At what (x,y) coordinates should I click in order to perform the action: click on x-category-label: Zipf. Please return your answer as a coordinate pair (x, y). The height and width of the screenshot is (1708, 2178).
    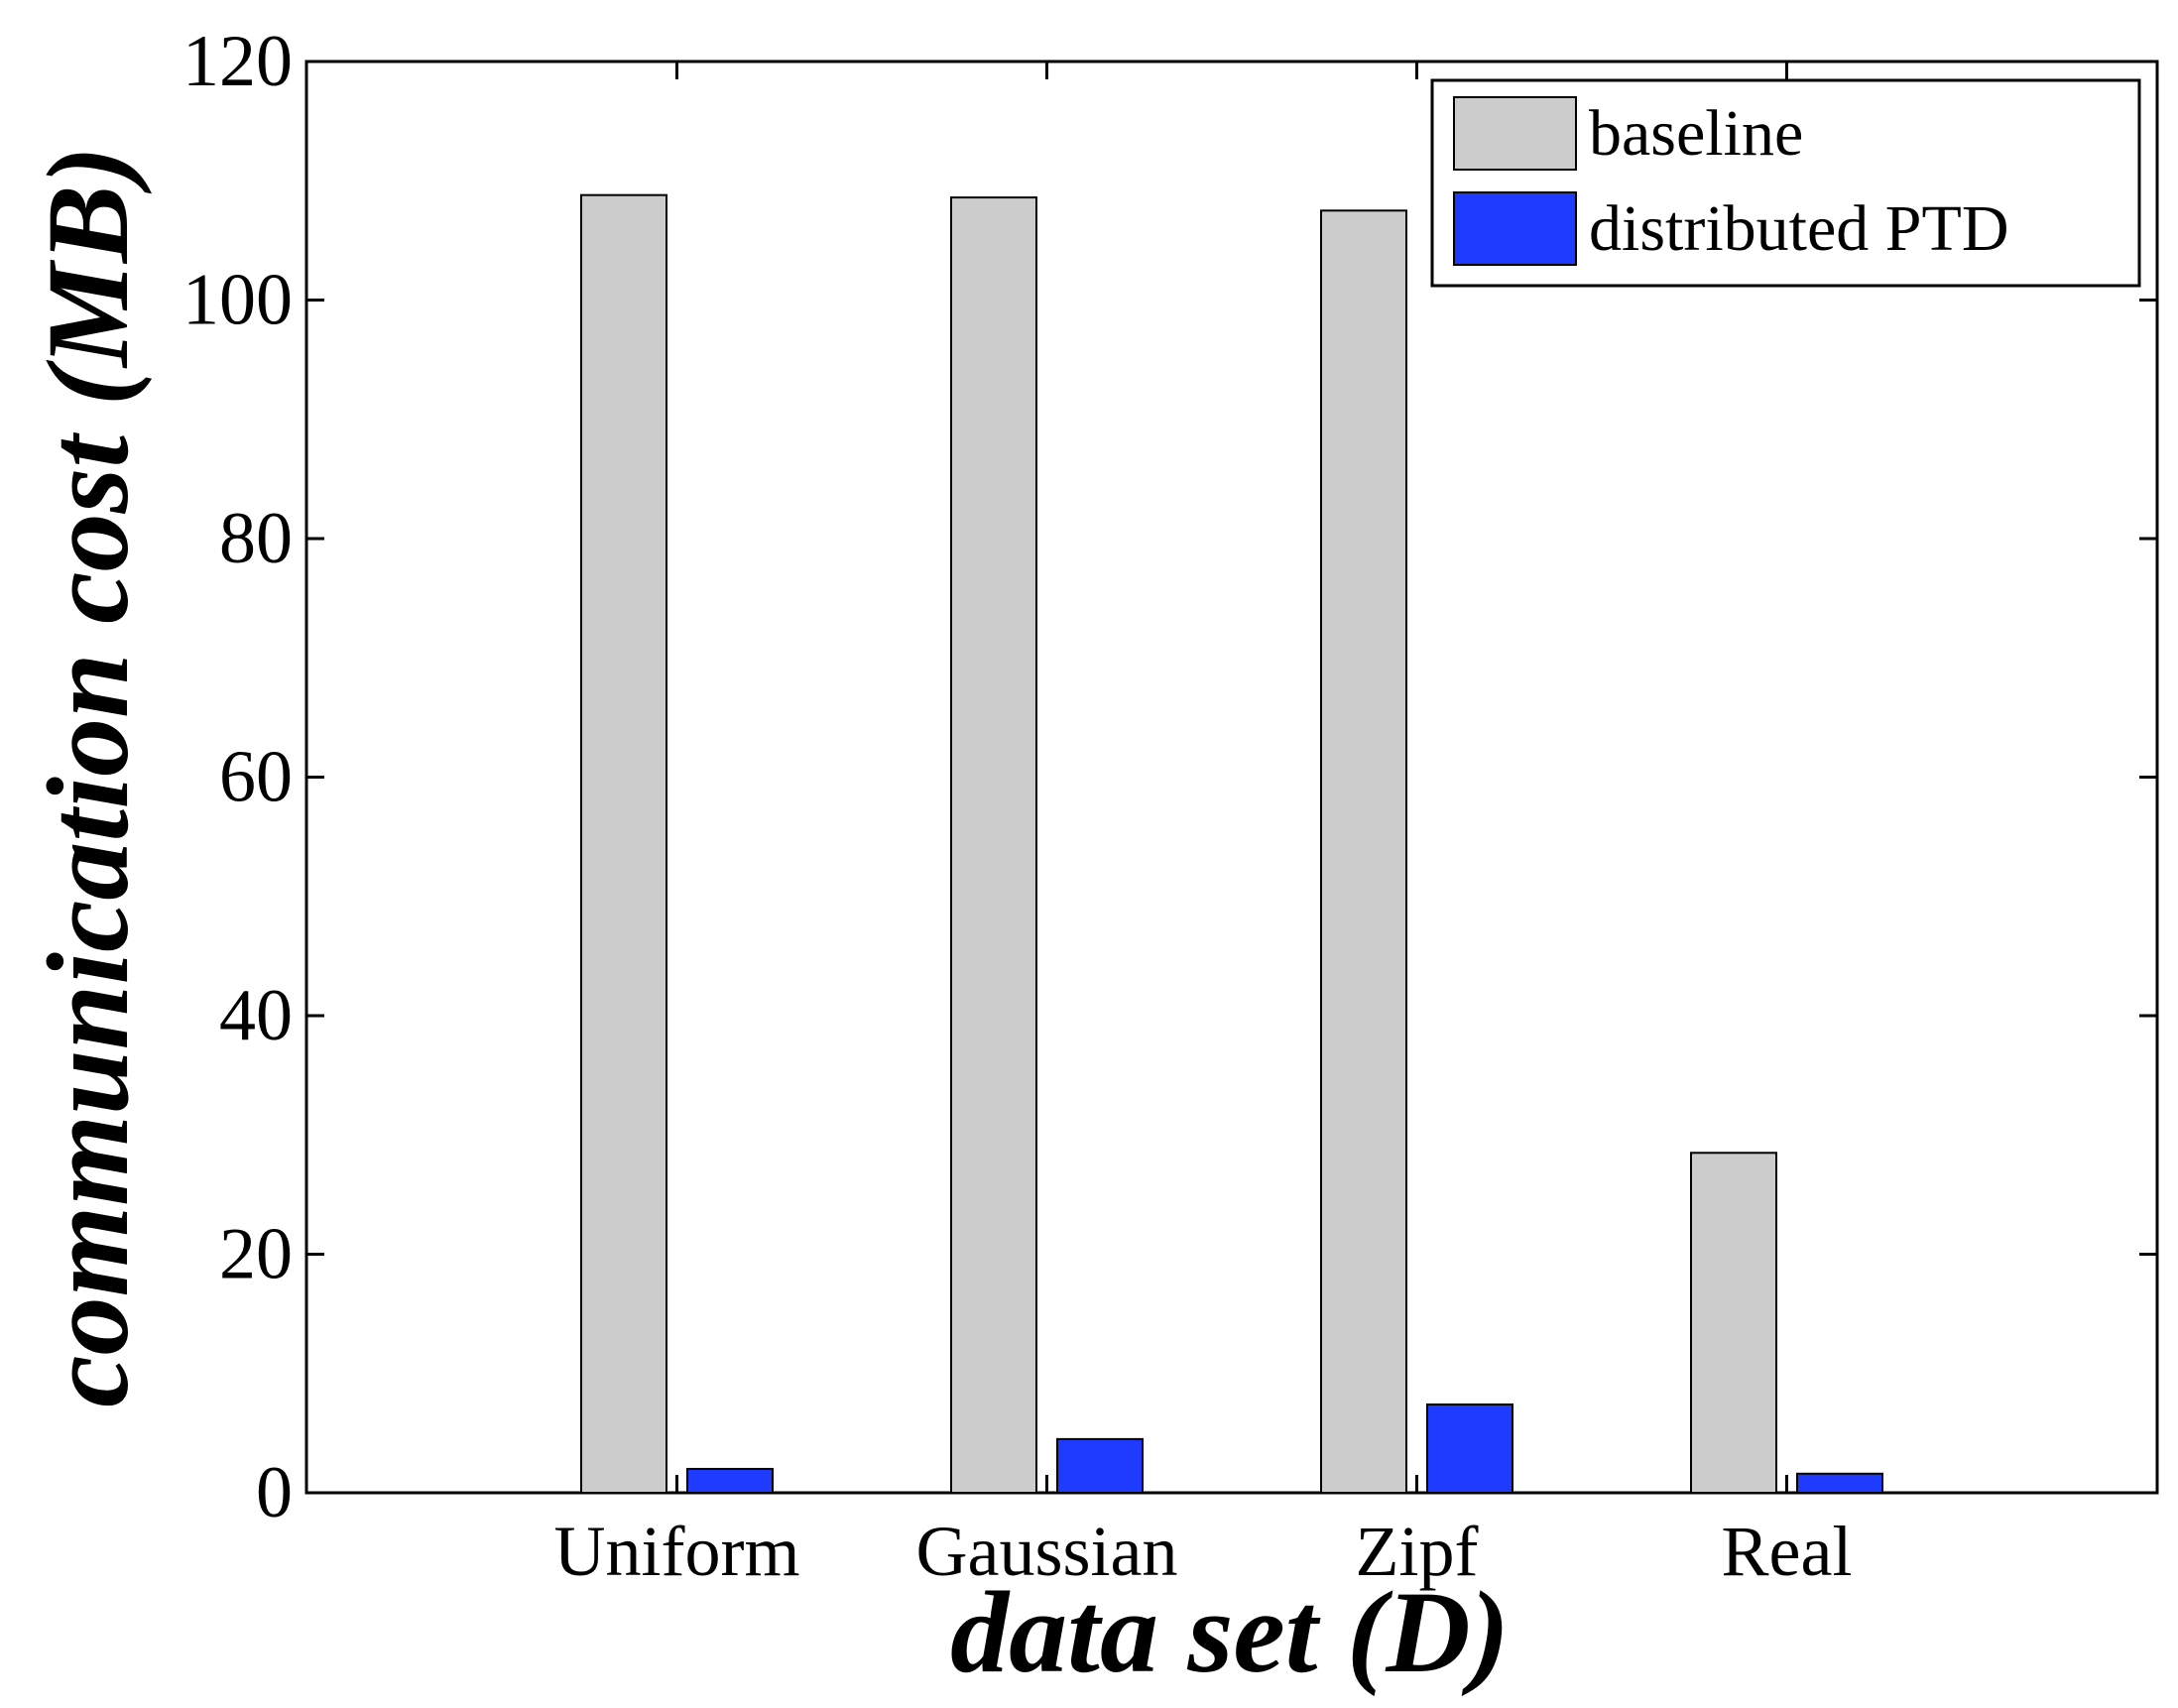
    Looking at the image, I should click on (1417, 1551).